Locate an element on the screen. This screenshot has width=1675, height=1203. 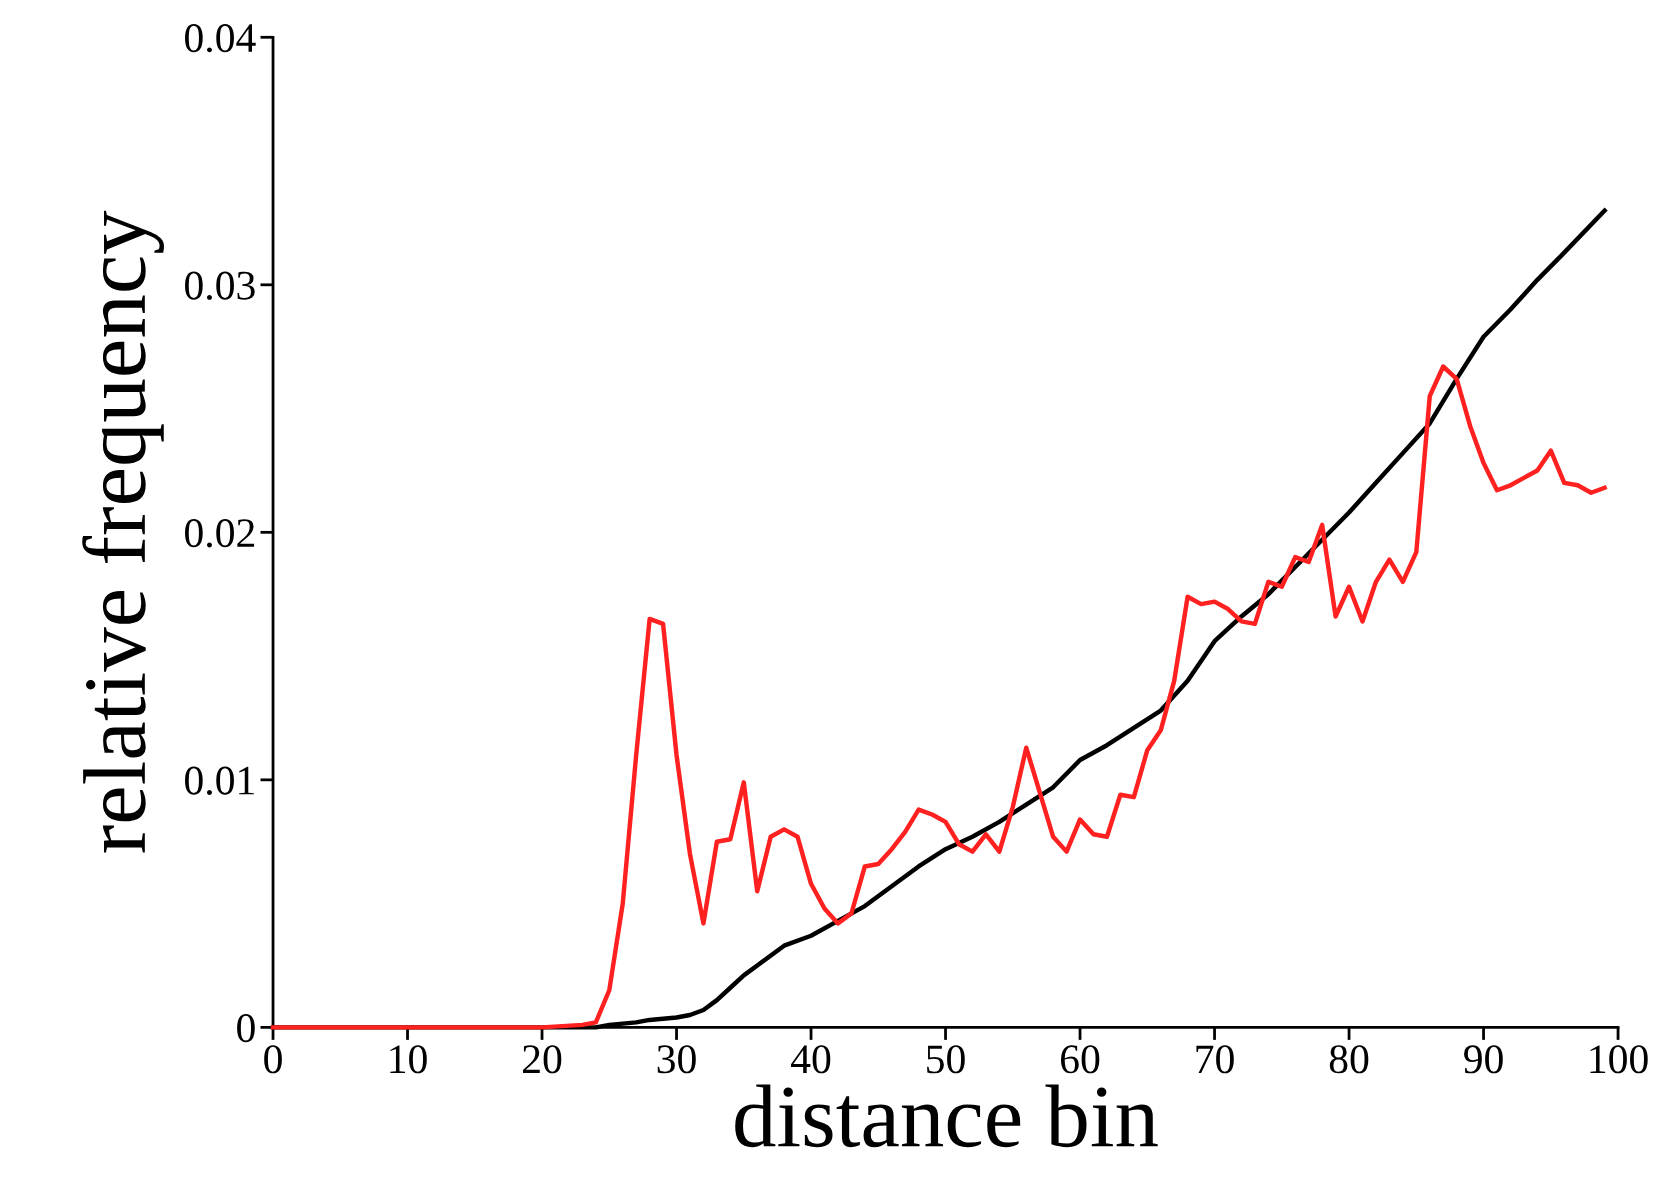
x-axis-title: distance bin is located at coordinates (946, 1116).